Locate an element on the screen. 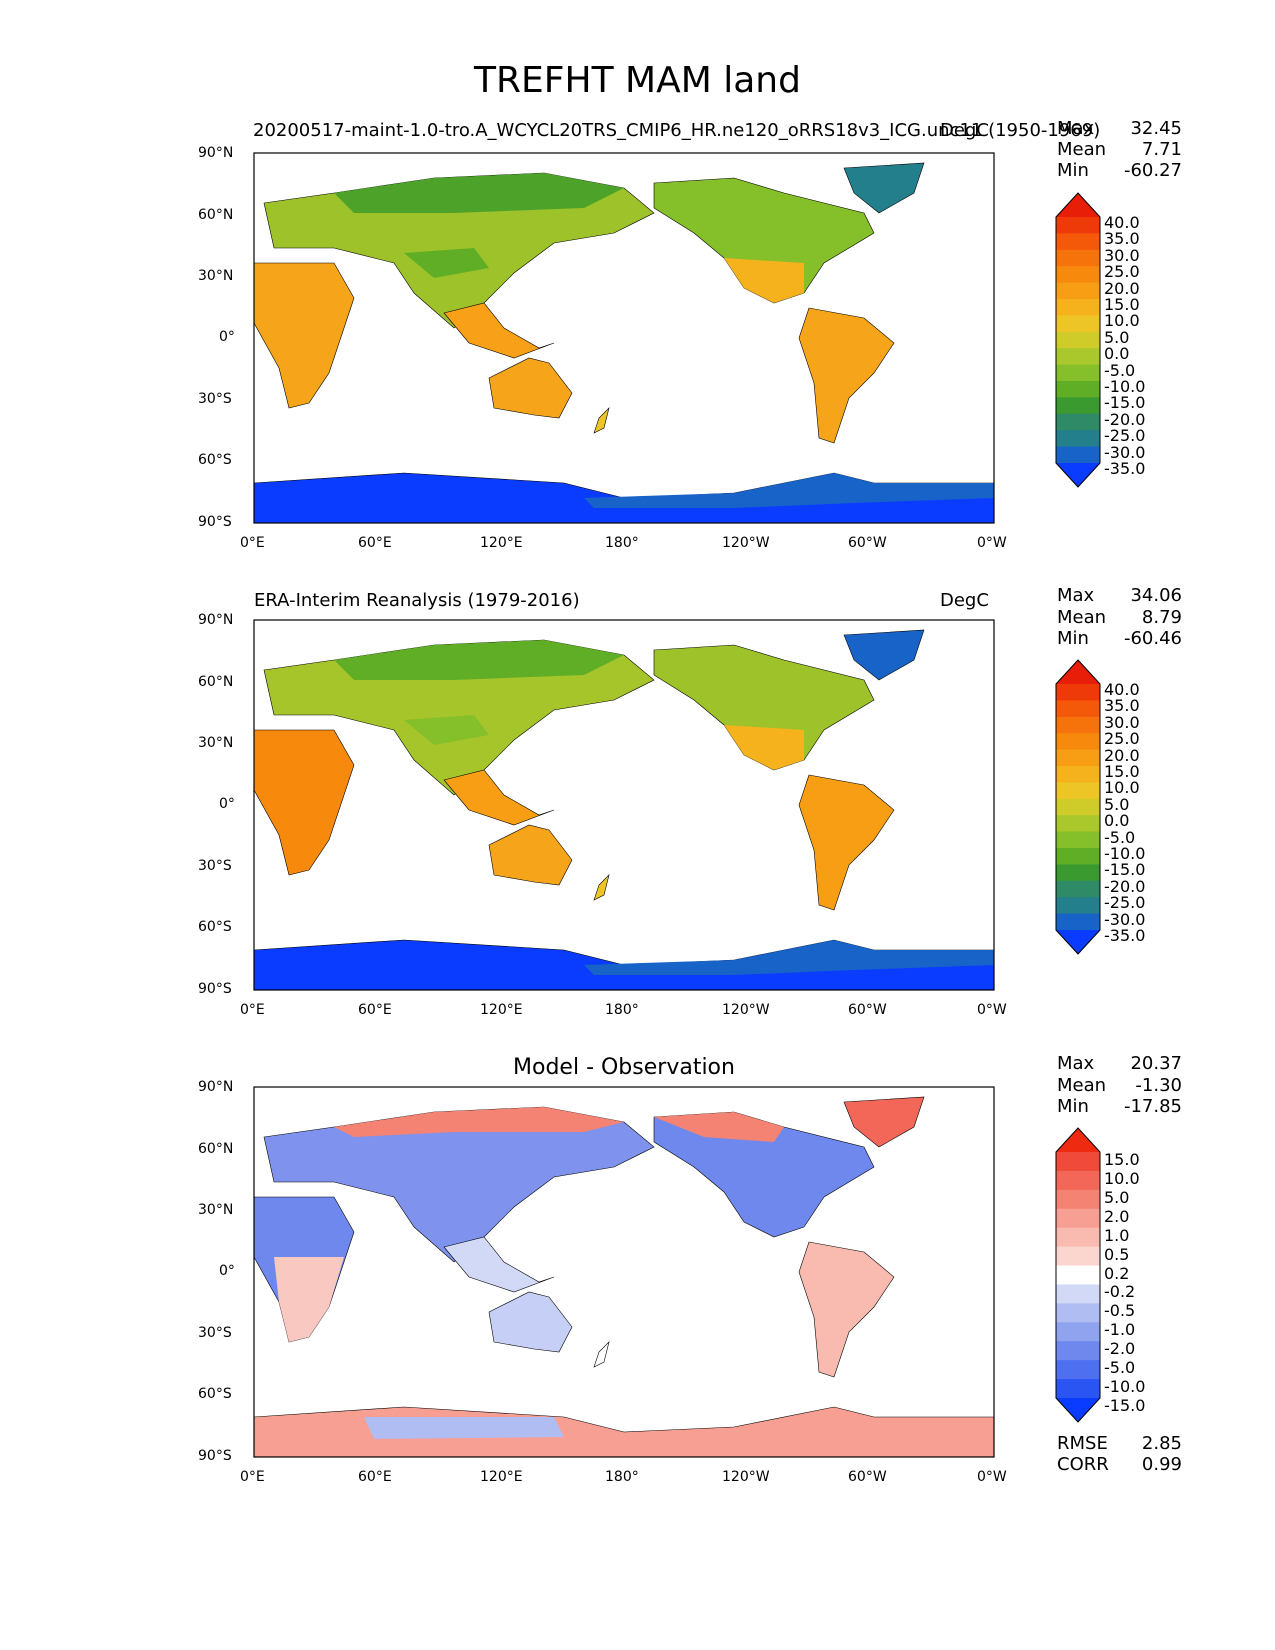 This screenshot has width=1275, height=1650. panel1-greenland is located at coordinates (884, 188).